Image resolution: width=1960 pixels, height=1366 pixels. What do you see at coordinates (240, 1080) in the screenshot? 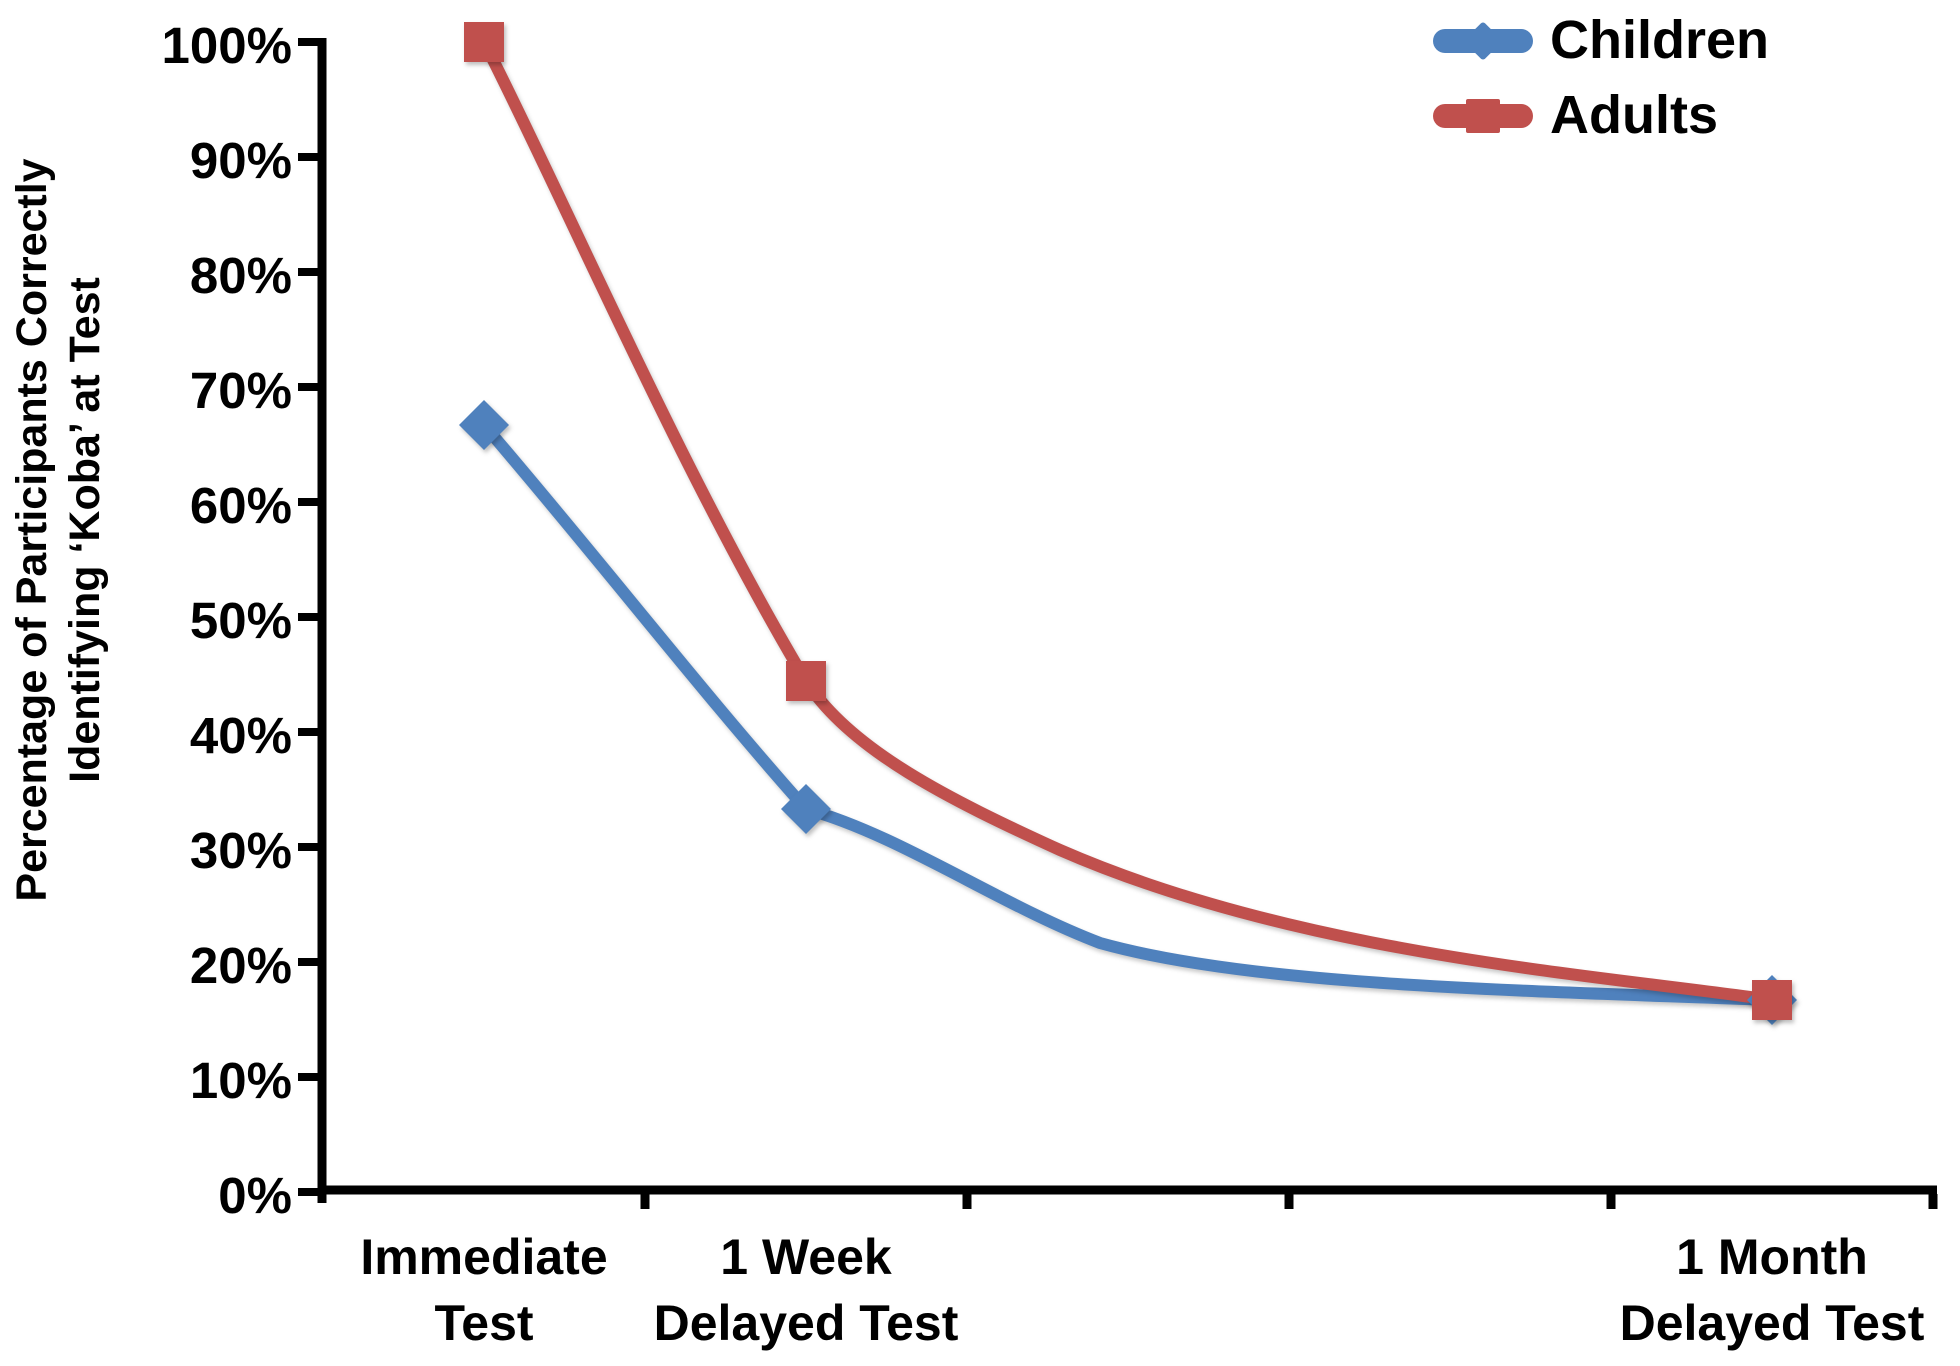
I see `ytick-label-10: 10%` at bounding box center [240, 1080].